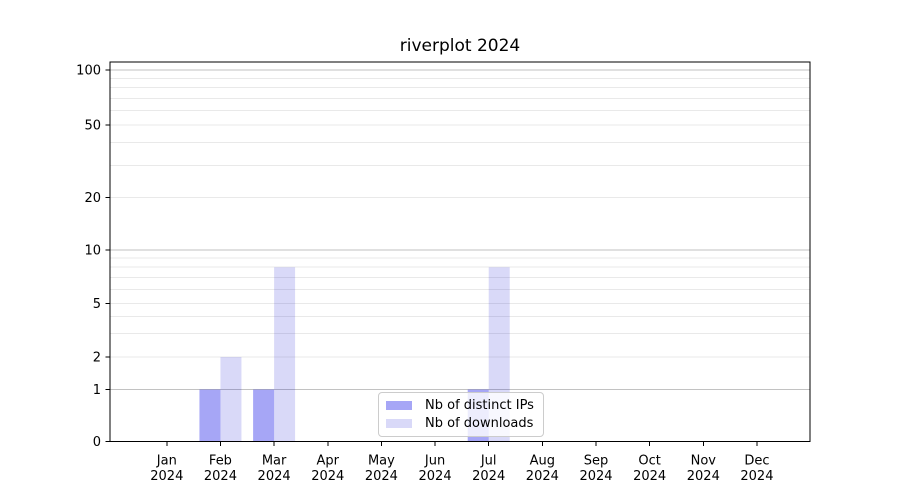 This screenshot has height=500, width=900. What do you see at coordinates (479, 423) in the screenshot?
I see `legend-label-downloads: Nb of downloads` at bounding box center [479, 423].